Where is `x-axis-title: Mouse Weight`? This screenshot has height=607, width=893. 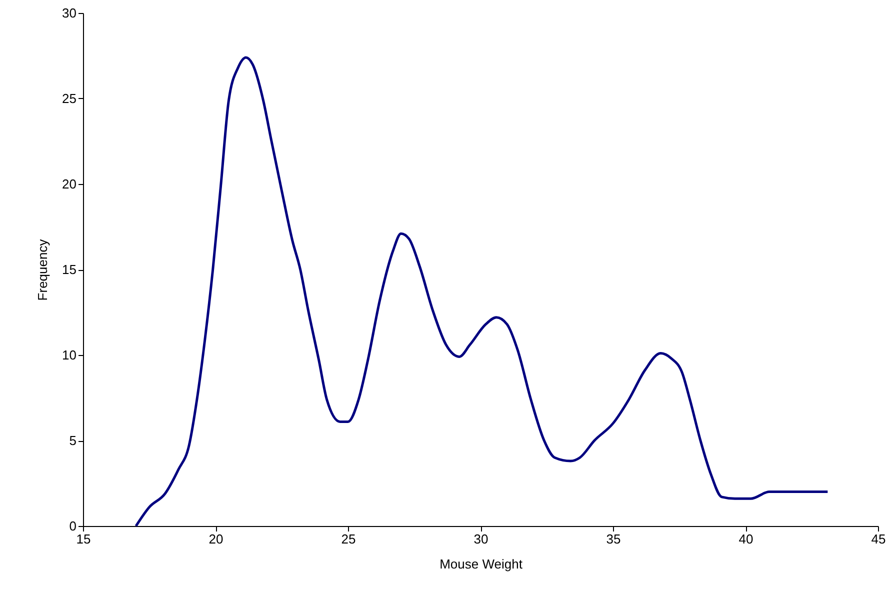 x-axis-title: Mouse Weight is located at coordinates (481, 564).